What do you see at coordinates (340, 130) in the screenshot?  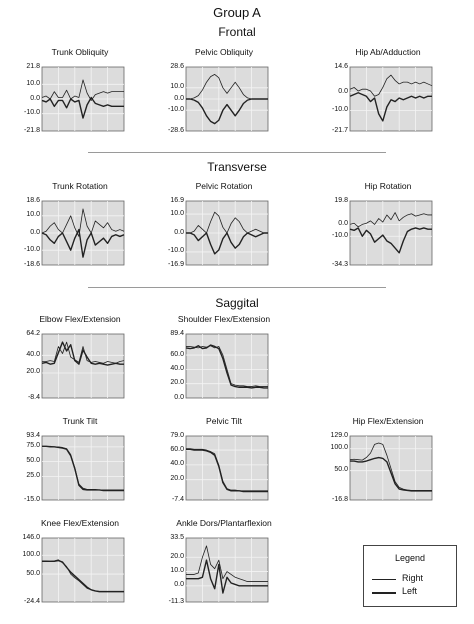 I see `y-tick-label: -21.7` at bounding box center [340, 130].